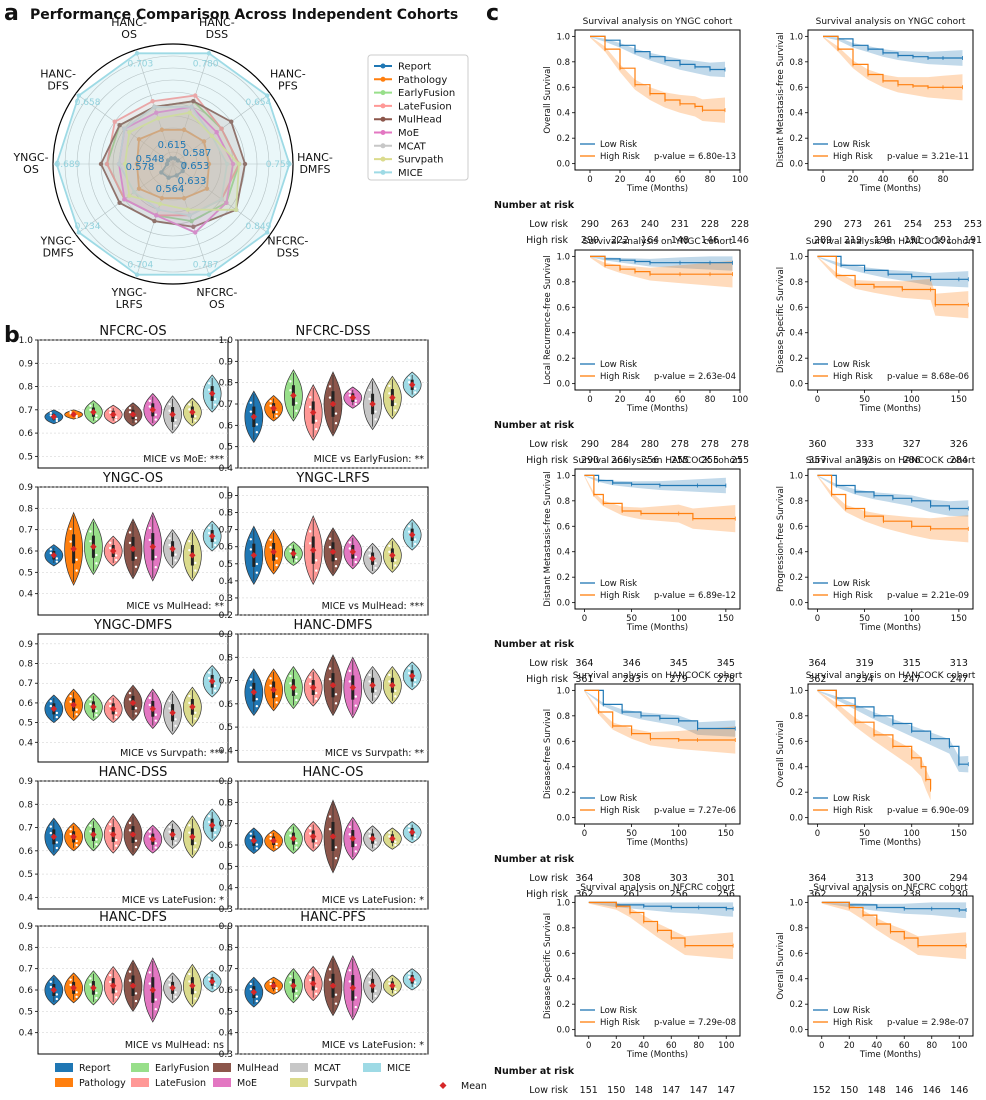  Describe the element at coordinates (418, 117) in the screenshot. I see `radar-legend-box` at that location.